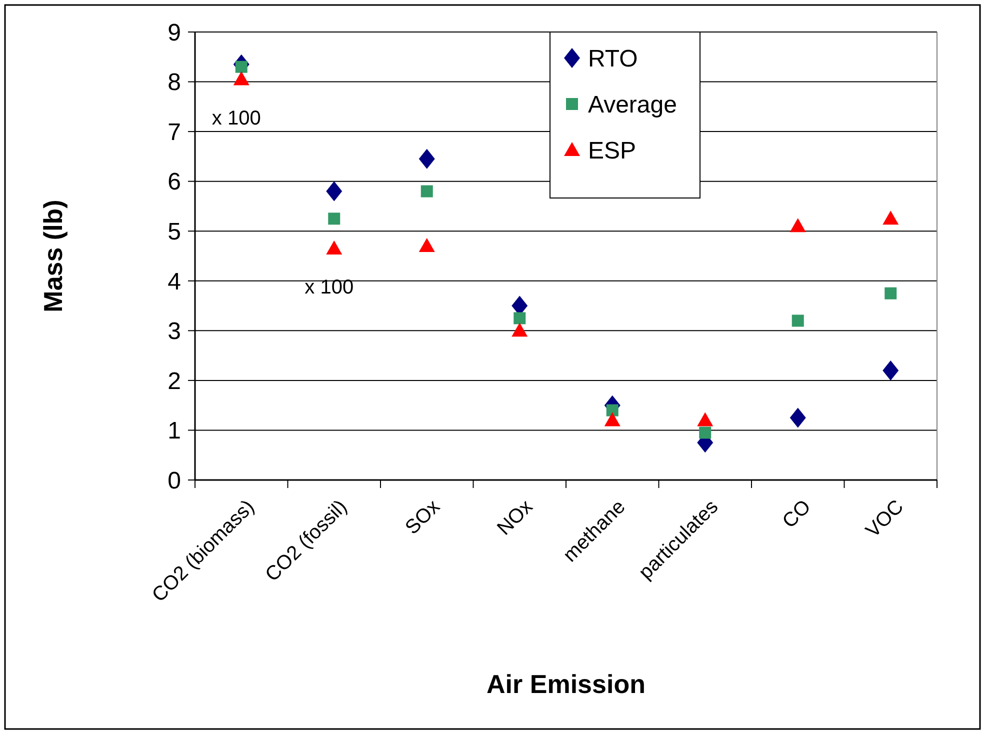 This screenshot has height=734, width=985. What do you see at coordinates (53, 256) in the screenshot?
I see `y-axis-title: Mass (lb)` at bounding box center [53, 256].